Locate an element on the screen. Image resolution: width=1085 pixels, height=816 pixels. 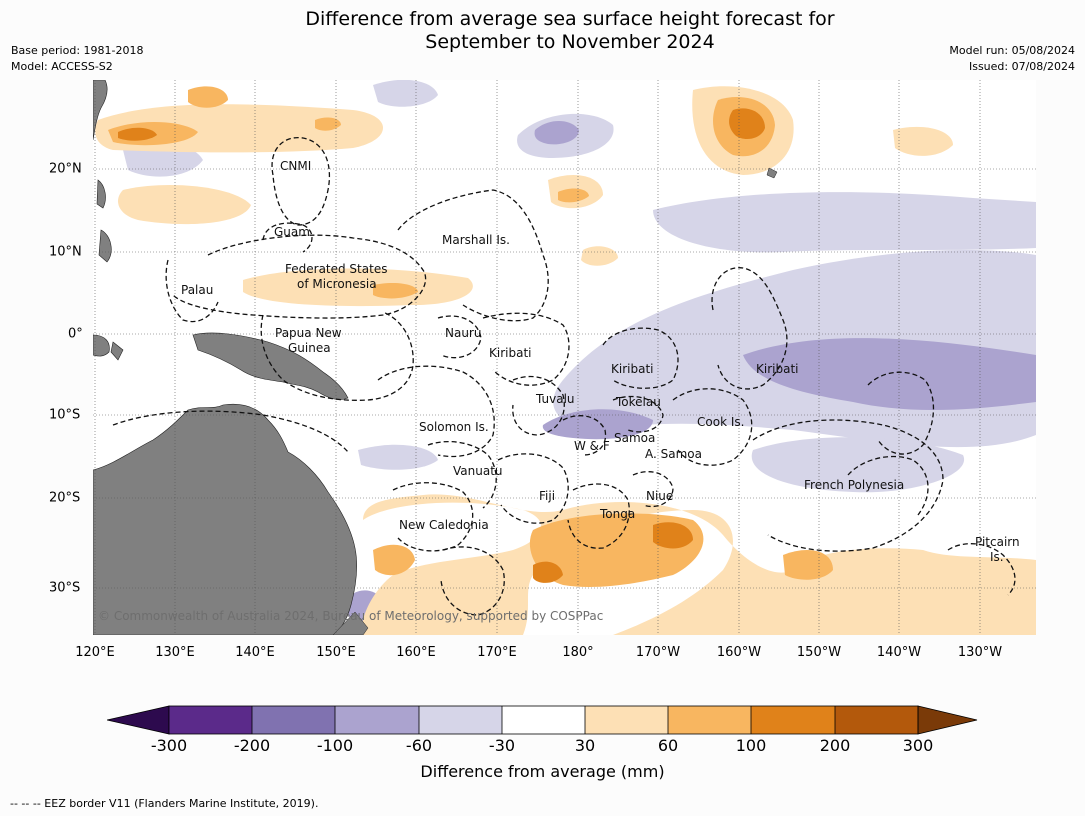
eez-tuvalu is located at coordinates (538, 405).